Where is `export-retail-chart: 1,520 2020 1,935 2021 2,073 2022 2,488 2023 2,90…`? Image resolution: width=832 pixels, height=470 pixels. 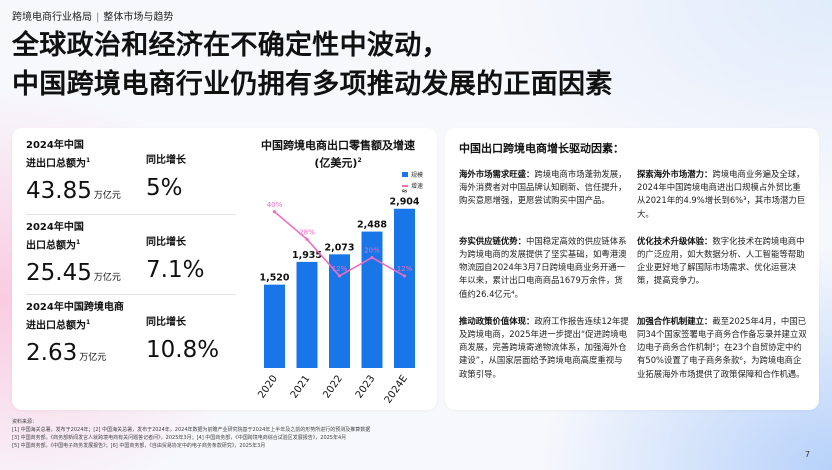 export-retail-chart: 1,520 2020 1,935 2021 2,073 2022 2,488 2023 2,90… is located at coordinates (338, 296).